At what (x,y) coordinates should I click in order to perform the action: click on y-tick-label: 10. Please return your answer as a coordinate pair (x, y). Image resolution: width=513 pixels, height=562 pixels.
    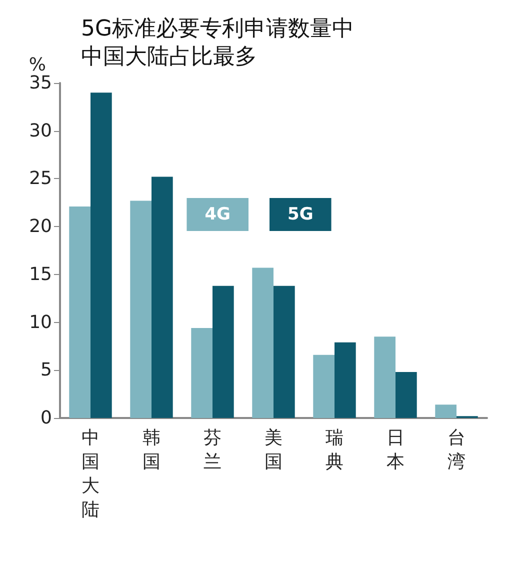
    Looking at the image, I should click on (40, 322).